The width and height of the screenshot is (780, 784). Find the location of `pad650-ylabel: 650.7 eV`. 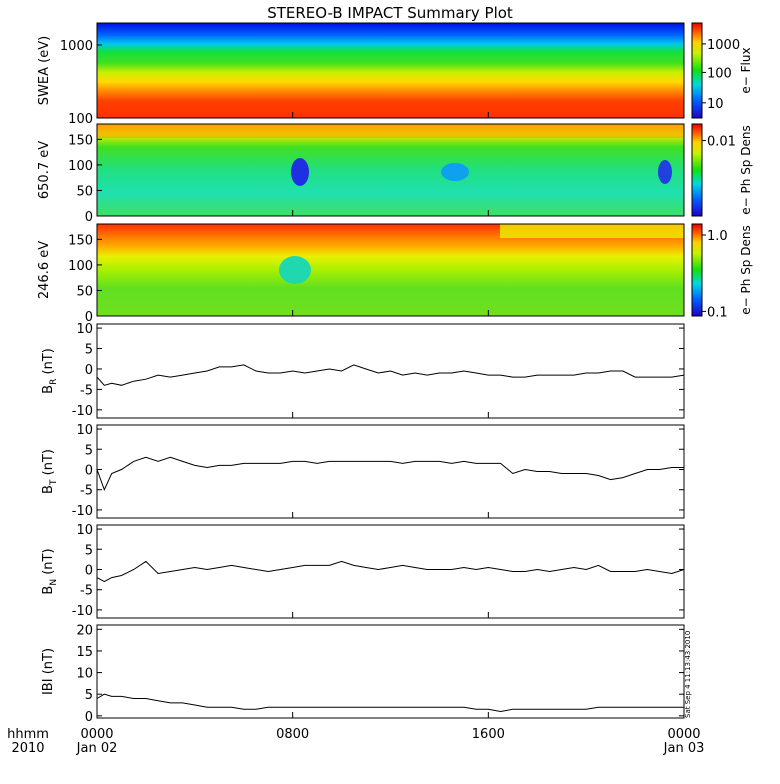

pad650-ylabel: 650.7 eV is located at coordinates (44, 170).